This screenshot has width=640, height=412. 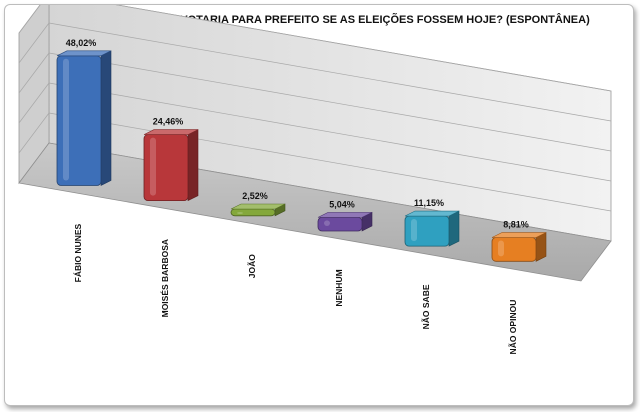 I want to click on category-label: NÃO OPINOU, so click(x=513, y=327).